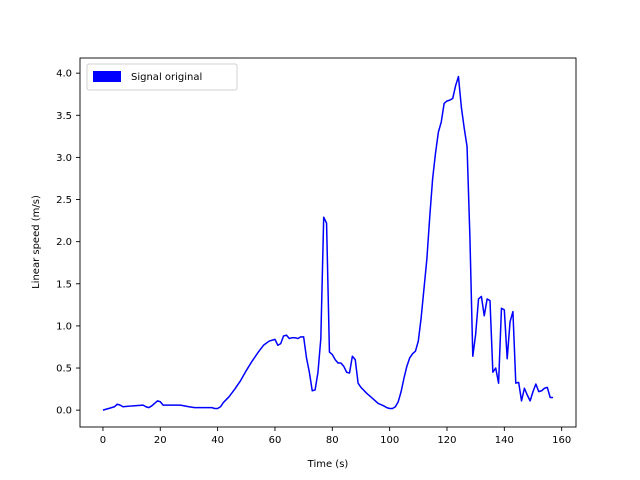 Image resolution: width=640 pixels, height=480 pixels. I want to click on y-tick-label: 0.5, so click(64, 369).